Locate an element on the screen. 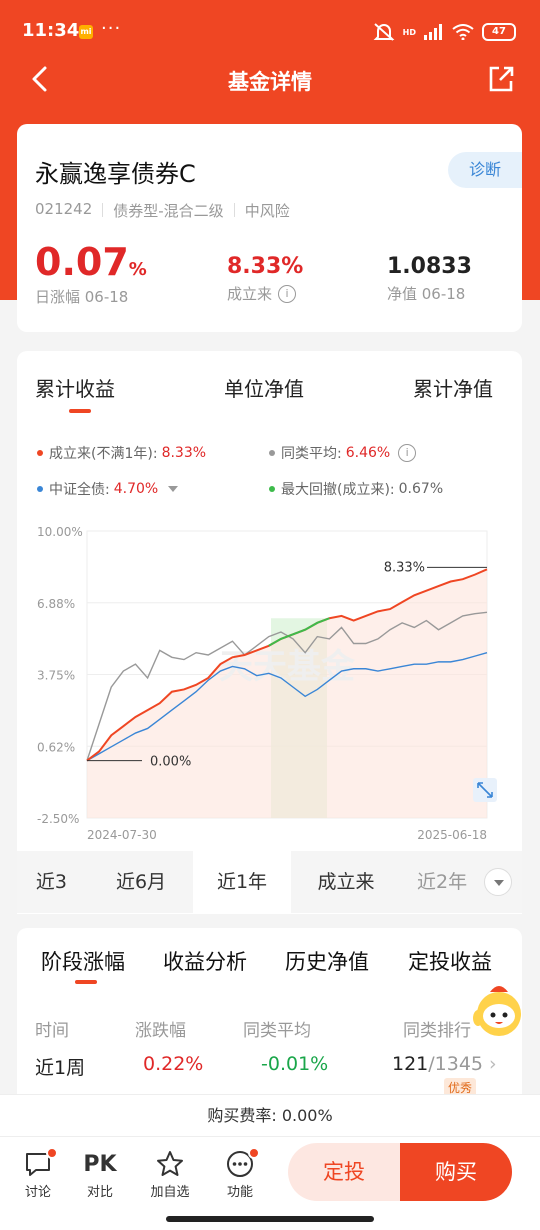 The image size is (540, 1230). system-icons: HD 47 is located at coordinates (444, 32).